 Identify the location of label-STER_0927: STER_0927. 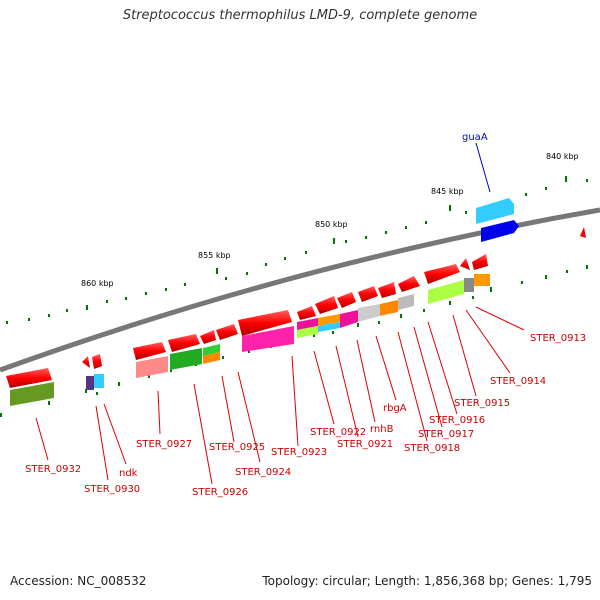
(164, 444).